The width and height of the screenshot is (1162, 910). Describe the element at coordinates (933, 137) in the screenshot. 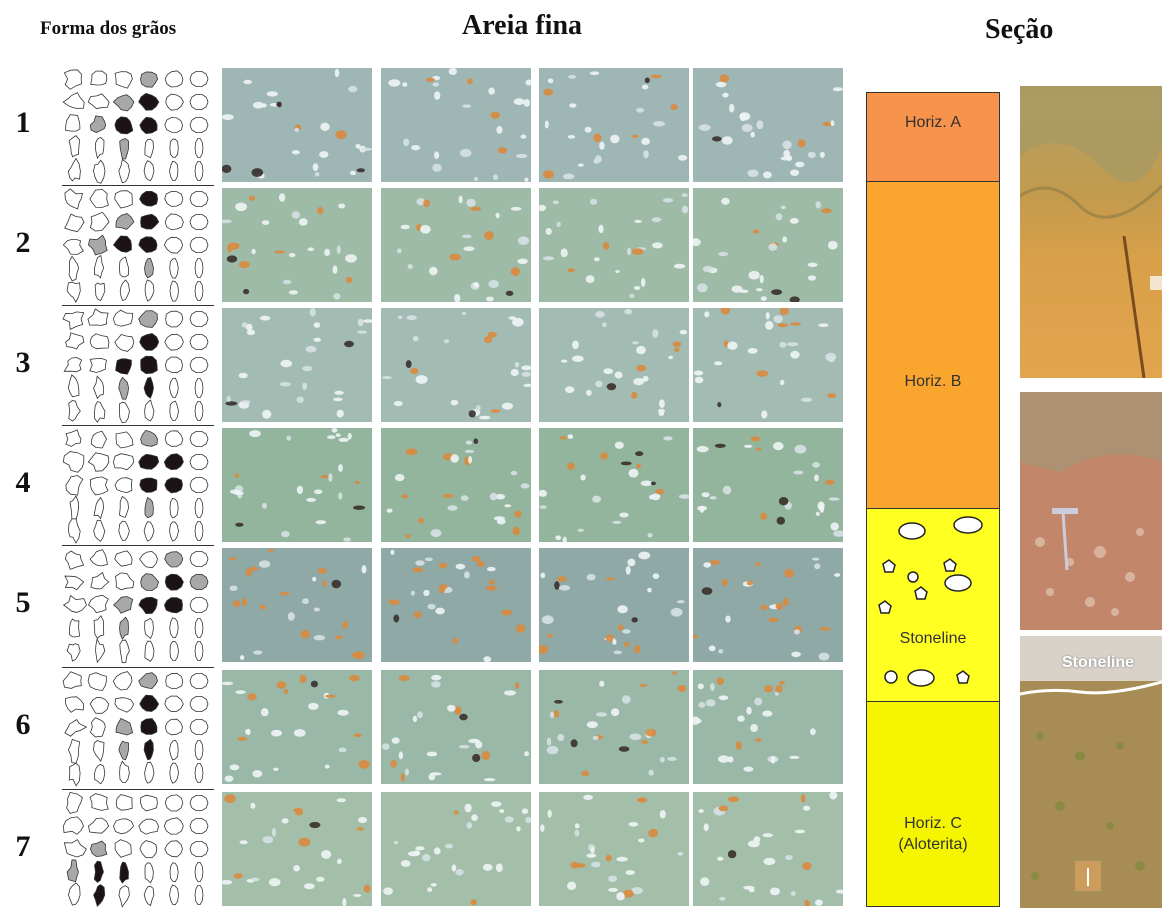

I see `horizon-a-layer: Horiz. A` at that location.